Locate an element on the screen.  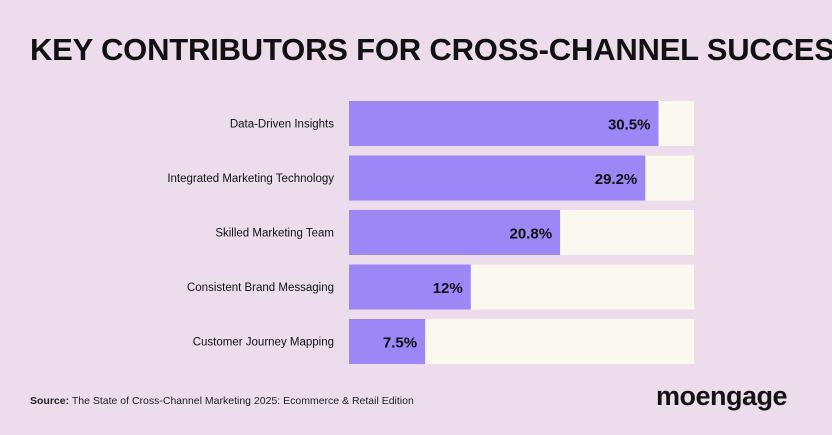
bar-group: Skilled Marketing Team 20.8% is located at coordinates (454, 232).